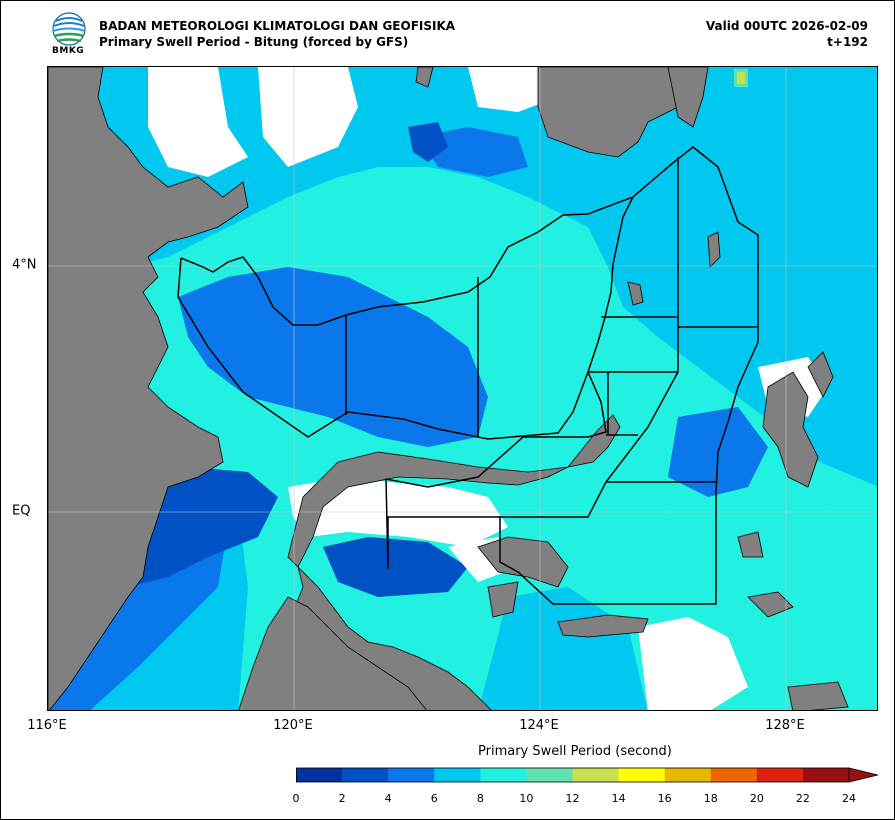 The image size is (895, 820). What do you see at coordinates (342, 798) in the screenshot?
I see `colorbar-tick-label: 2` at bounding box center [342, 798].